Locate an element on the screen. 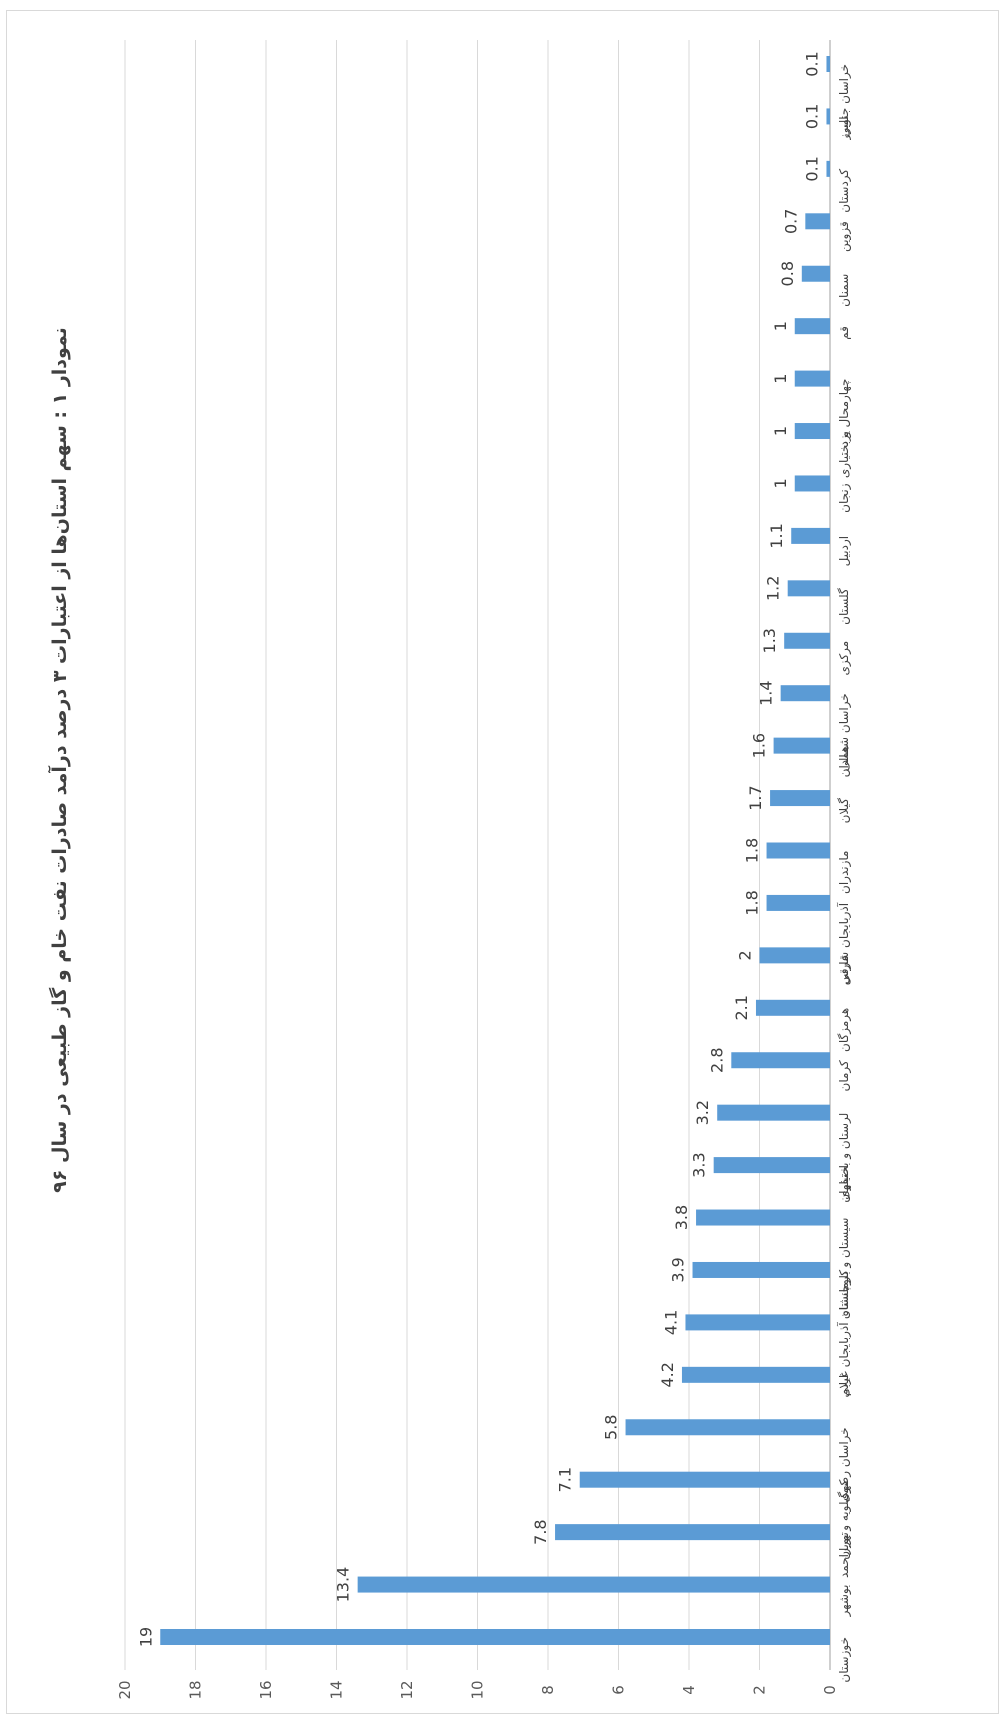 The height and width of the screenshot is (1718, 1005). category-label: کرمان is located at coordinates (844, 1076).